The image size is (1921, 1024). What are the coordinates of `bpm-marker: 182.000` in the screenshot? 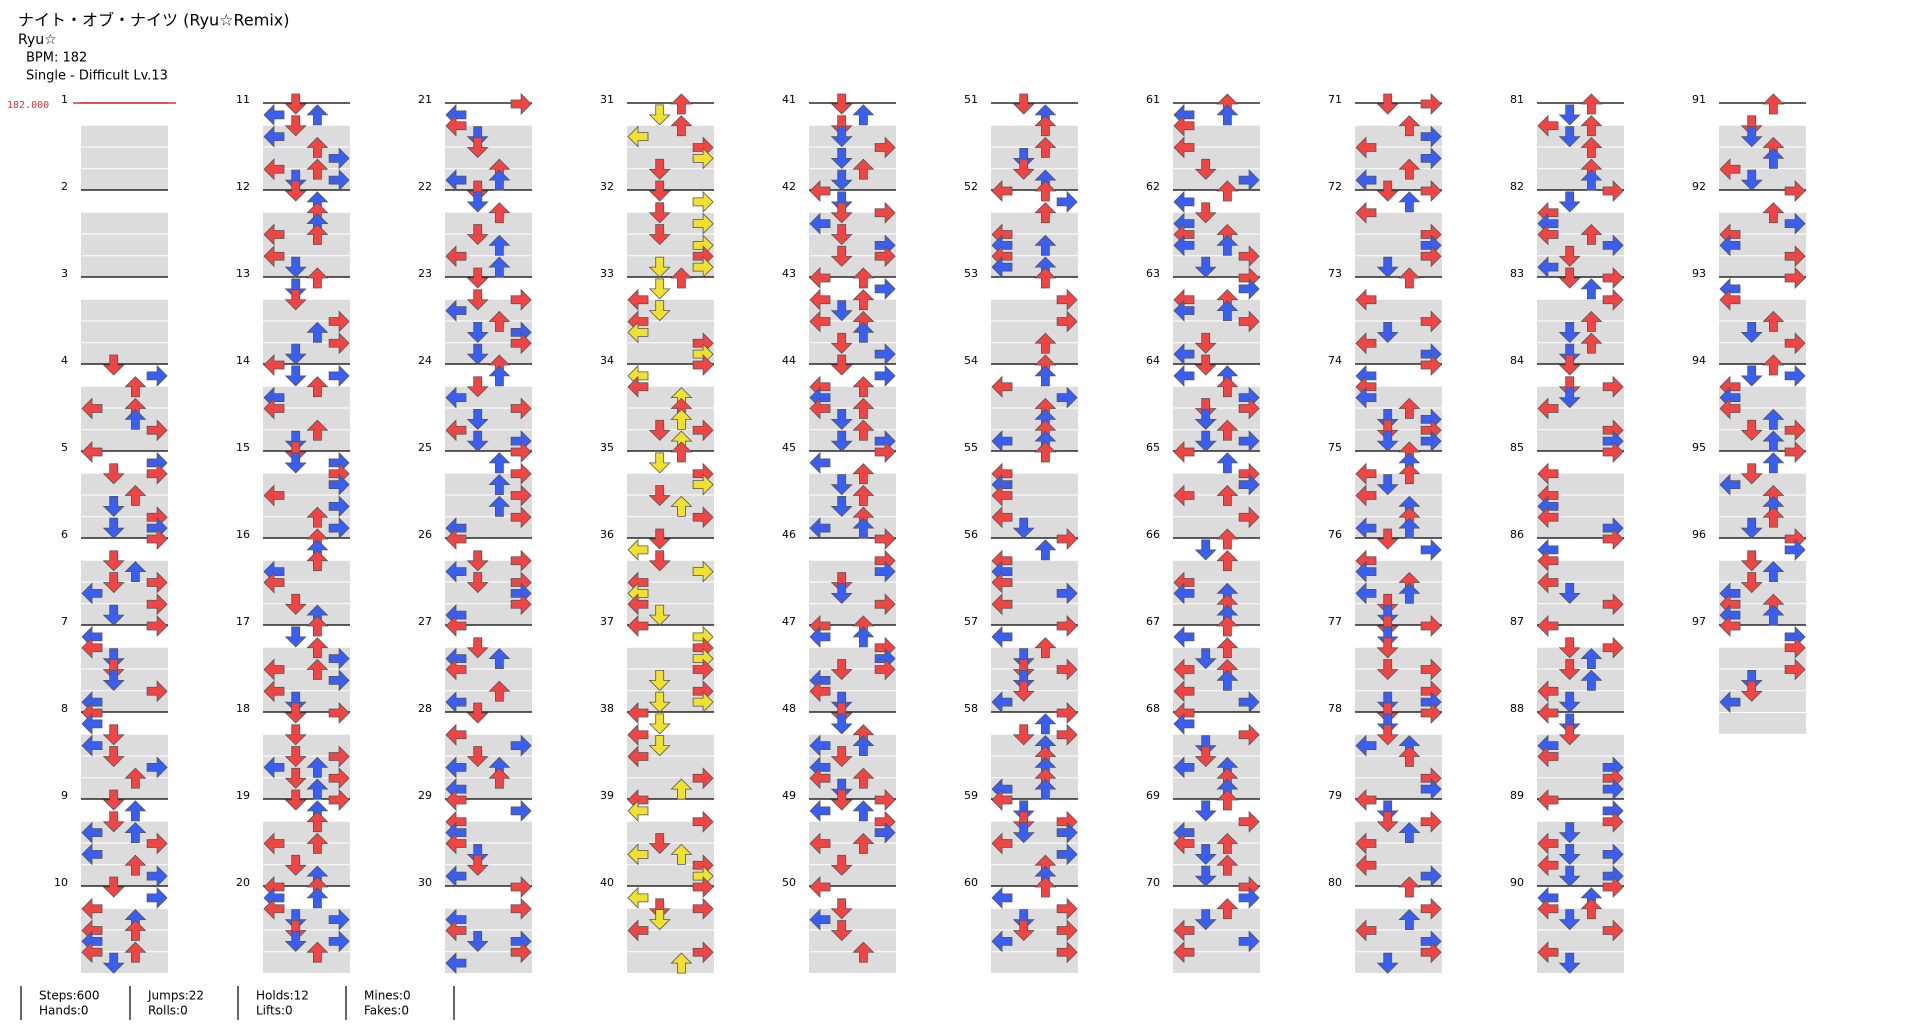 It's located at (28, 105).